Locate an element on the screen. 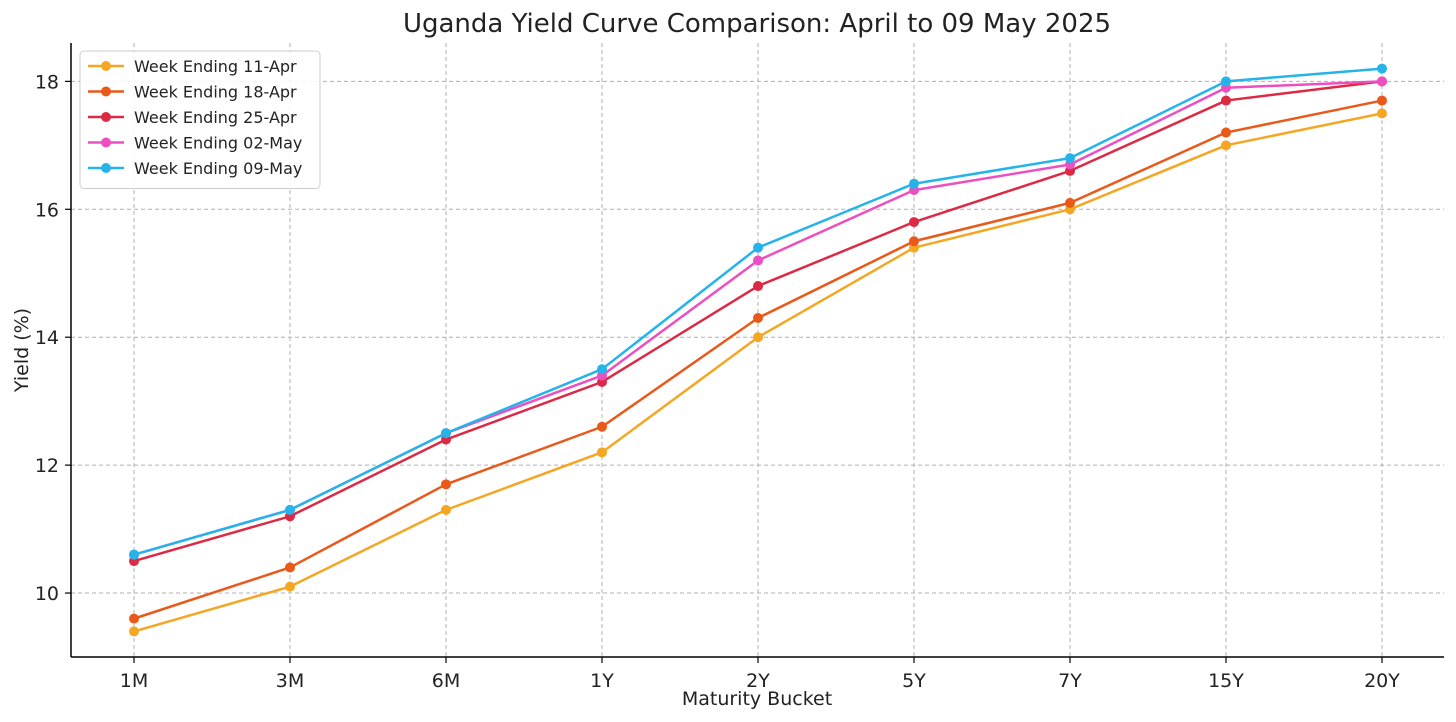  x-tick-label: 1M is located at coordinates (134, 681).